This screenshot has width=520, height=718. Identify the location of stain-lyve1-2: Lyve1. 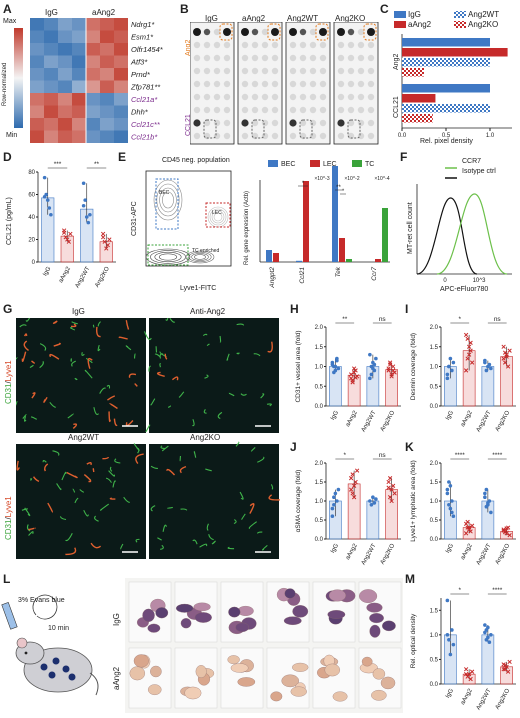
(8, 507).